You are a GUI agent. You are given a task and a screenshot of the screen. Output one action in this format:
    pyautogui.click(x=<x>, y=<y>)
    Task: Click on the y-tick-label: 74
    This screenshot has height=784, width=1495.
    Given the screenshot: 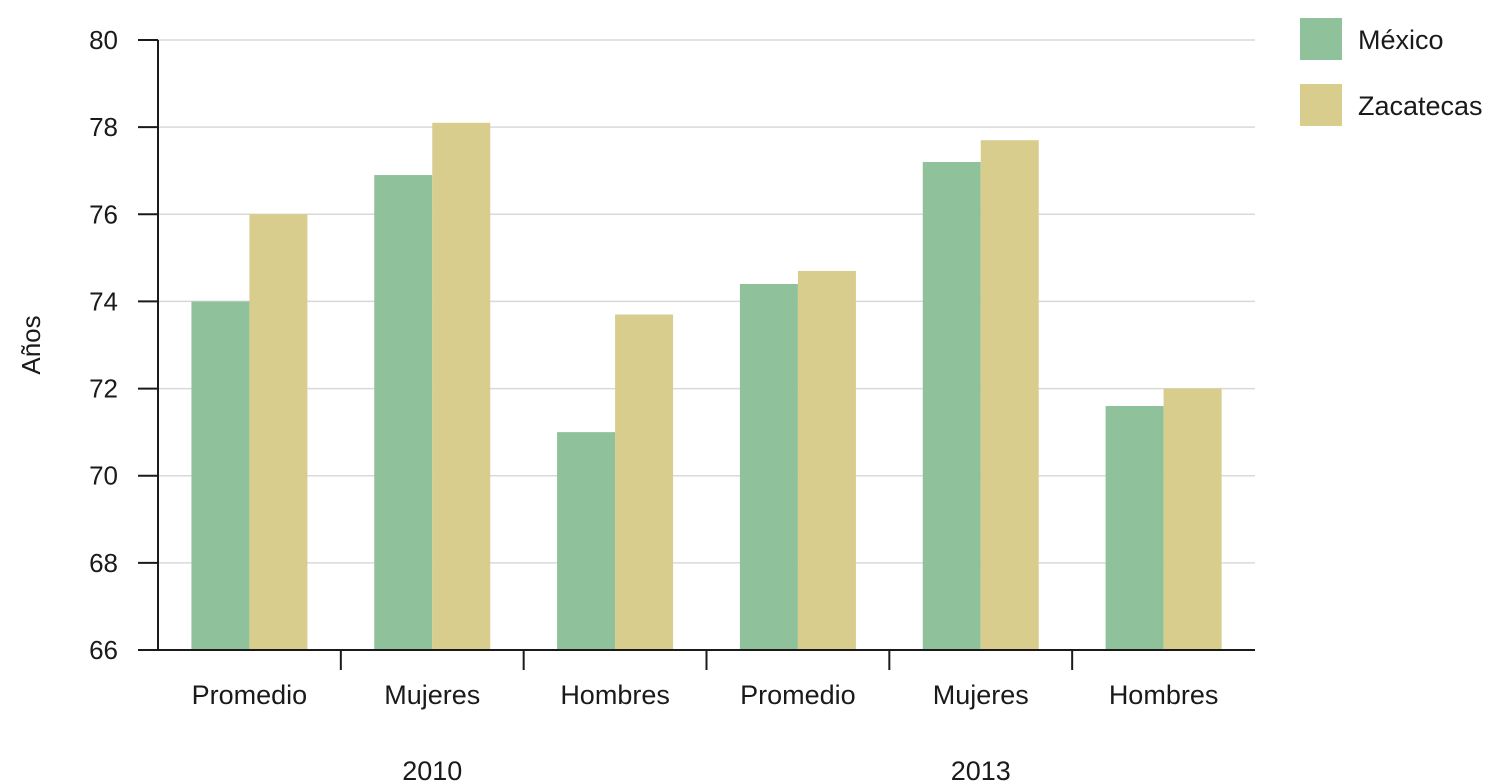 What is the action you would take?
    pyautogui.click(x=103, y=301)
    